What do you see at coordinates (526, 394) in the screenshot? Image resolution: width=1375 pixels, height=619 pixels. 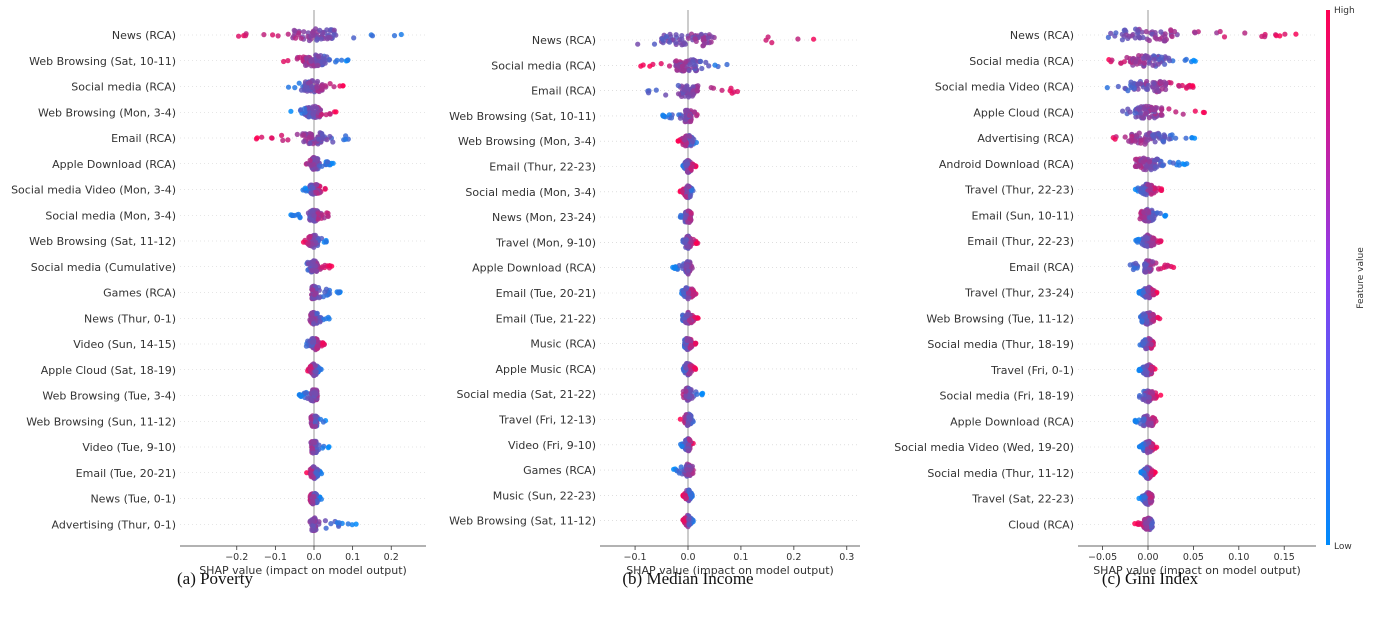 I see `feature-label: Social media (Sat, 21-22)` at bounding box center [526, 394].